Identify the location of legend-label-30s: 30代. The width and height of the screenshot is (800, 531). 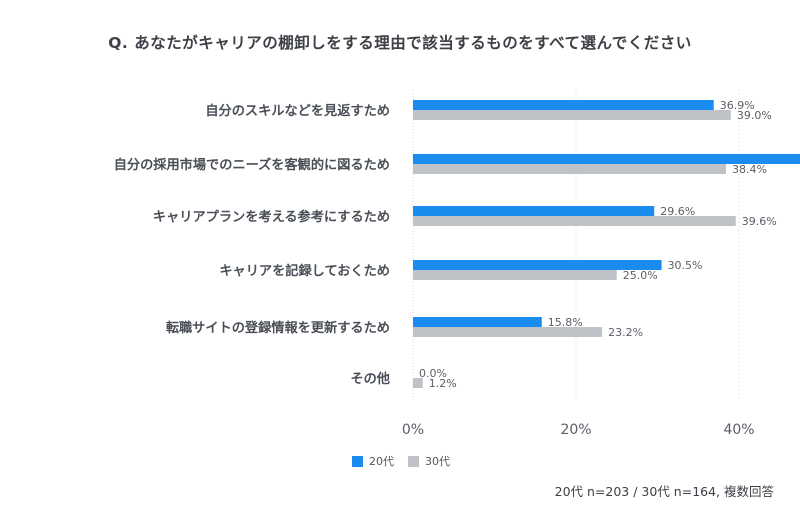
(437, 461).